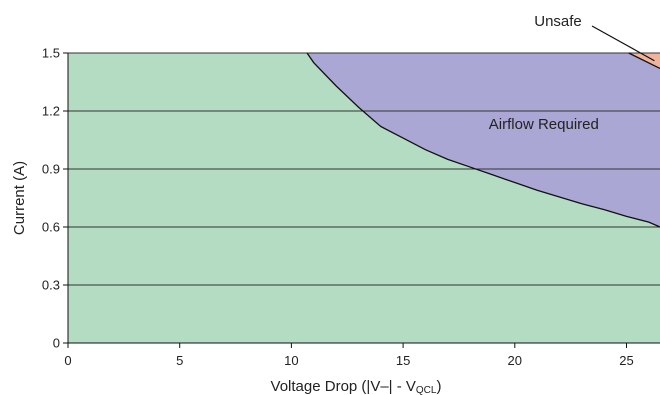  I want to click on y-tick-label-4: 1.2, so click(51, 111).